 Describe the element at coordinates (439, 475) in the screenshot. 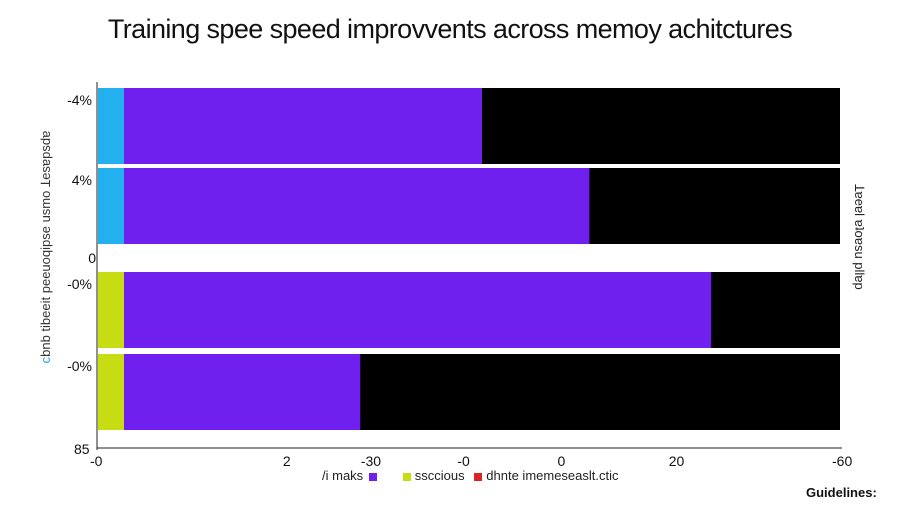

I see `legend-label-1: ssccious` at that location.